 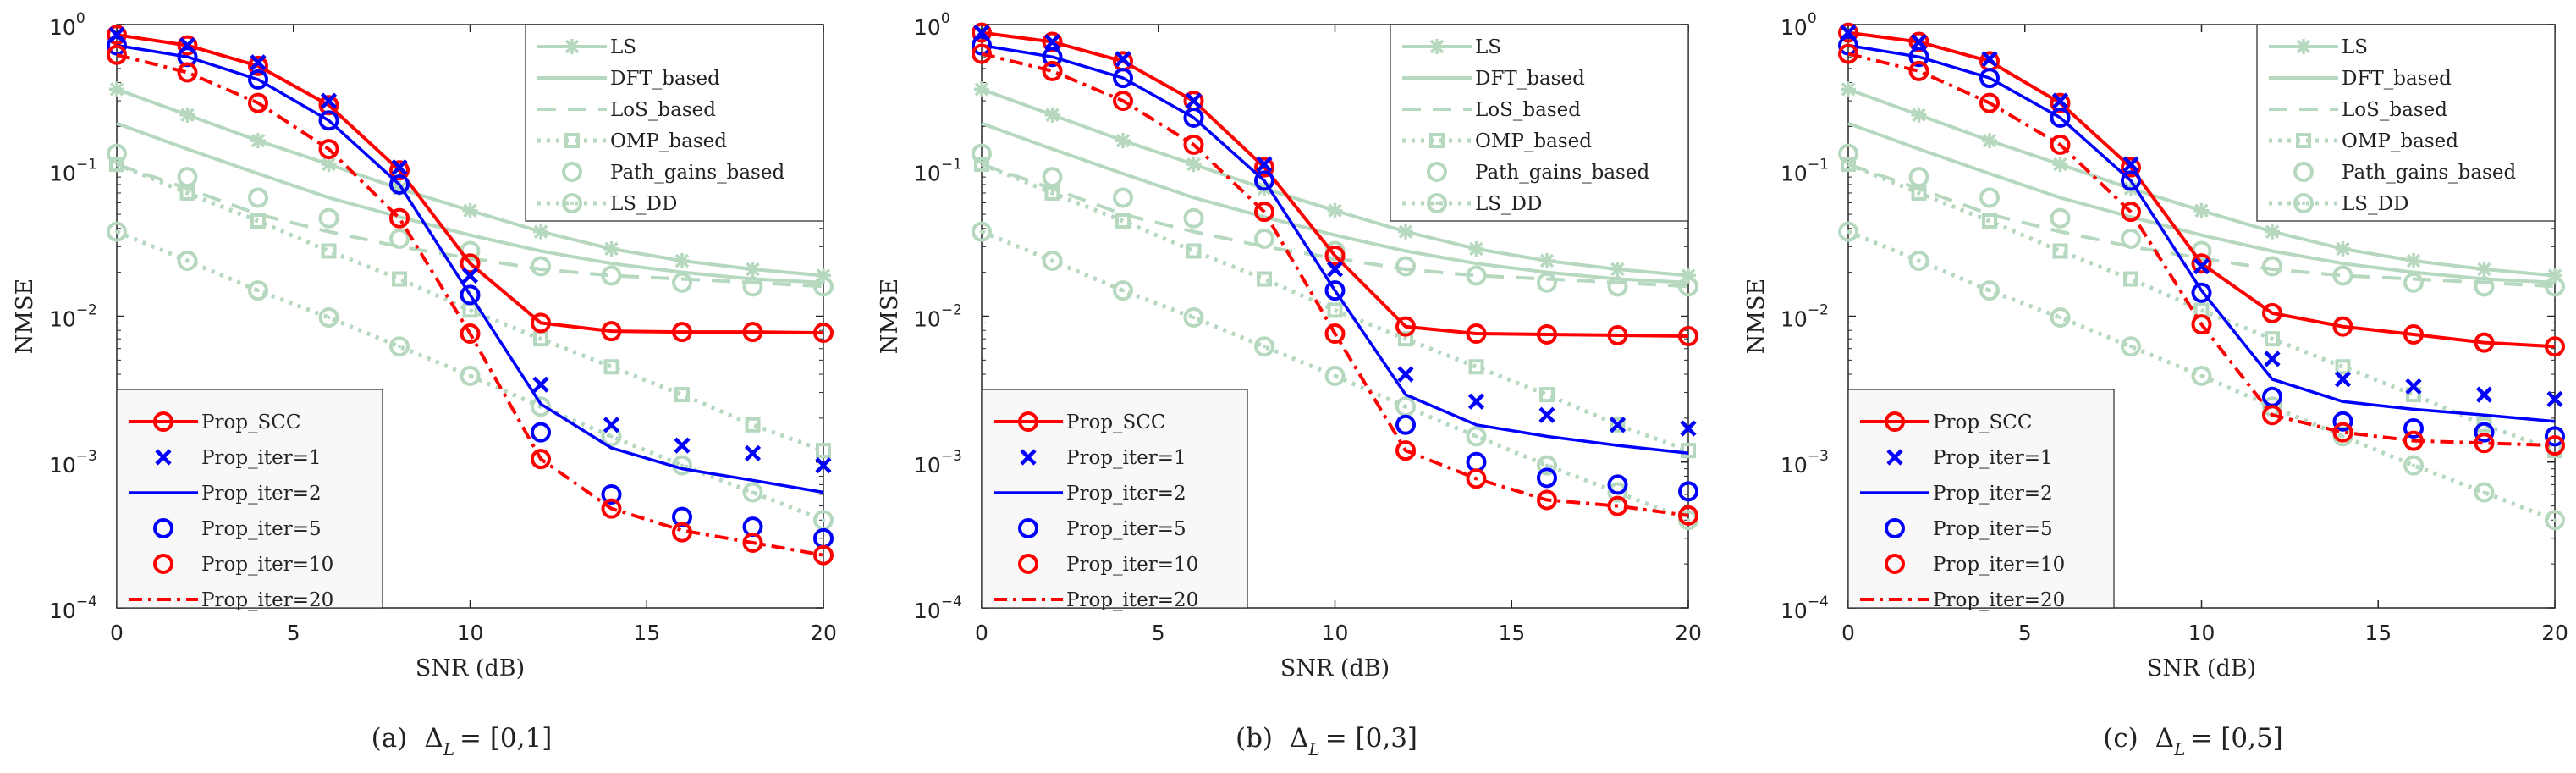 I want to click on x-tick-label: 10, so click(x=2201, y=633).